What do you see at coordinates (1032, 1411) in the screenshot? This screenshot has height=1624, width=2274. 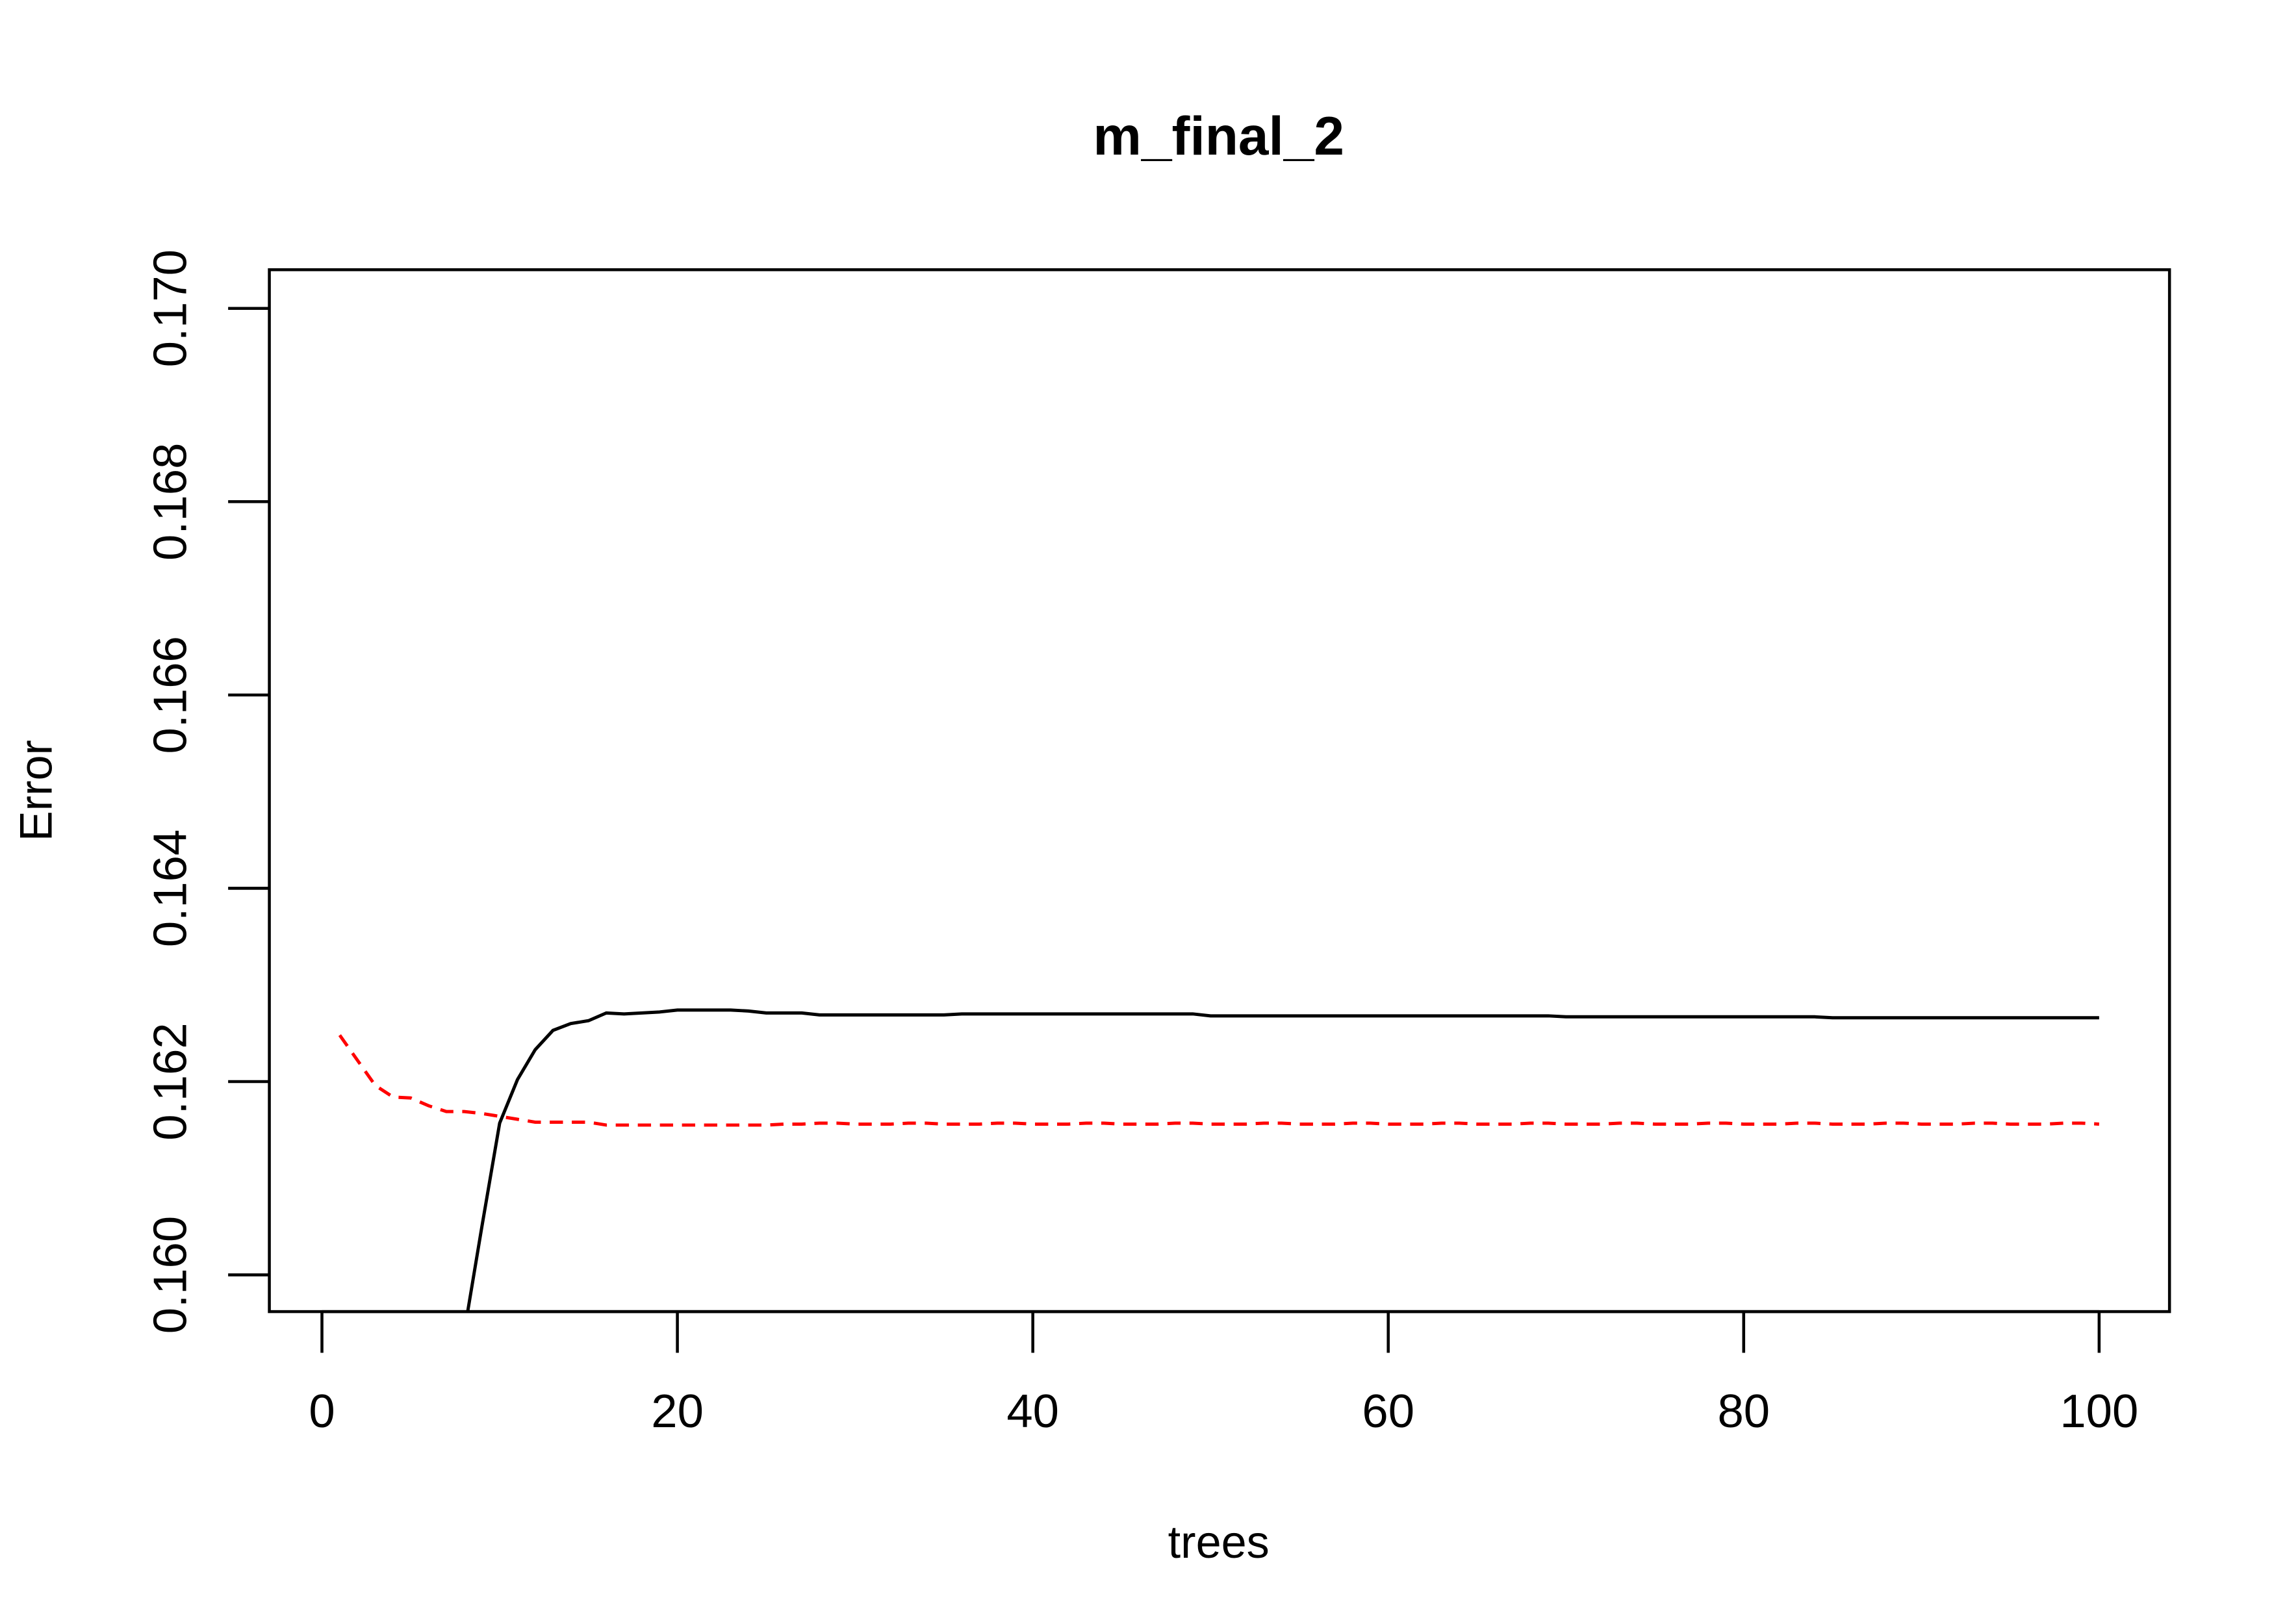 I see `x-tick-label: 40` at bounding box center [1032, 1411].